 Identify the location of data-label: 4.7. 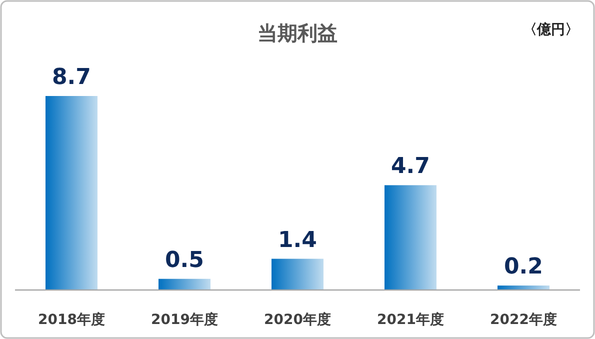
(410, 167).